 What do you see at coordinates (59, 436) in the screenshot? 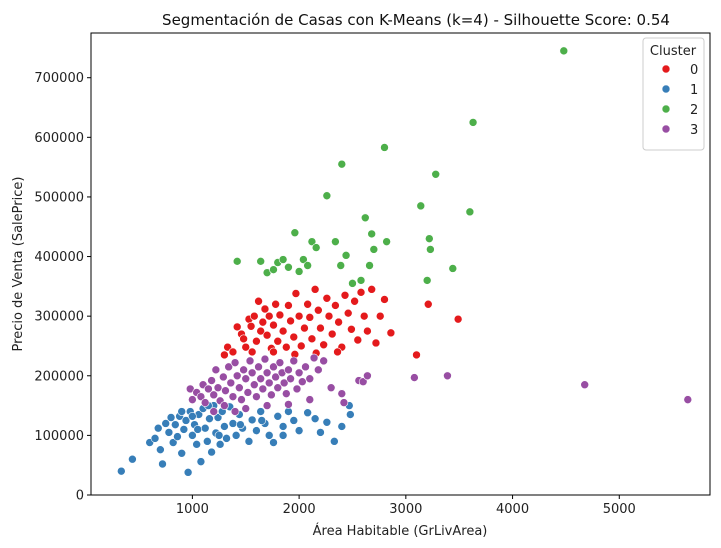
I see `y-tick-label: 100000` at bounding box center [59, 436].